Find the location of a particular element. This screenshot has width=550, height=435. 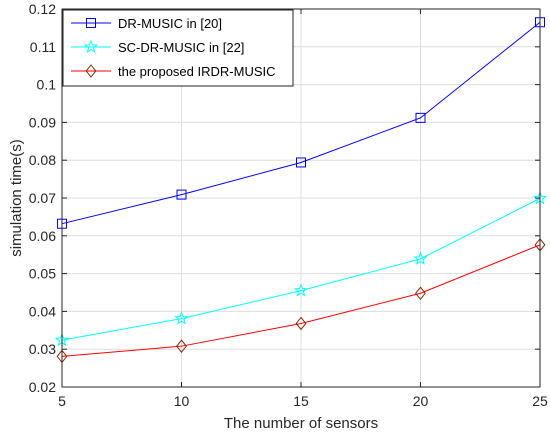

x-tick-label: 10 is located at coordinates (182, 401).